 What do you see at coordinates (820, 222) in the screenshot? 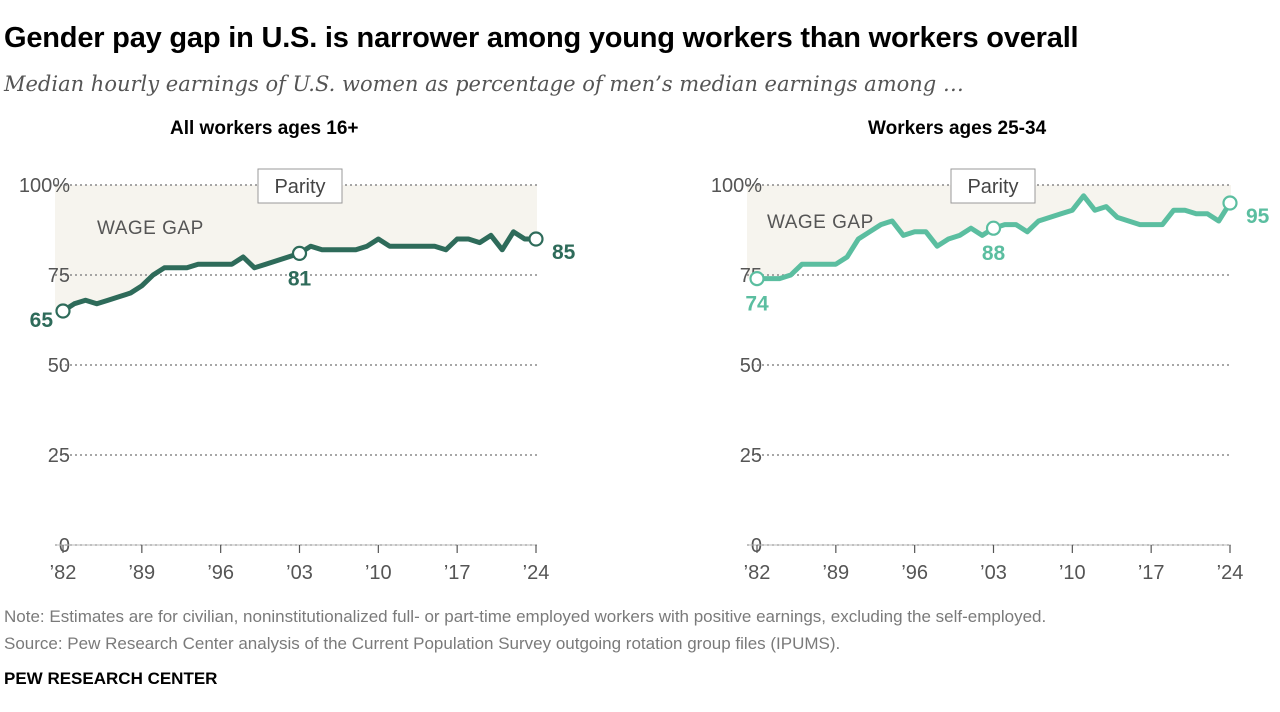
I see `young-workers-wage-gap-label: WAGE GAP` at bounding box center [820, 222].